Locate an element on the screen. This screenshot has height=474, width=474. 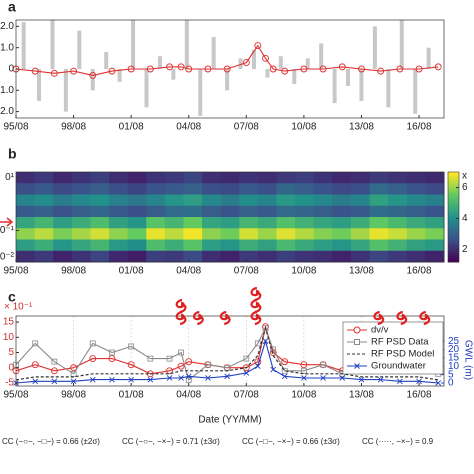
legend-marker is located at coordinates (357, 330).